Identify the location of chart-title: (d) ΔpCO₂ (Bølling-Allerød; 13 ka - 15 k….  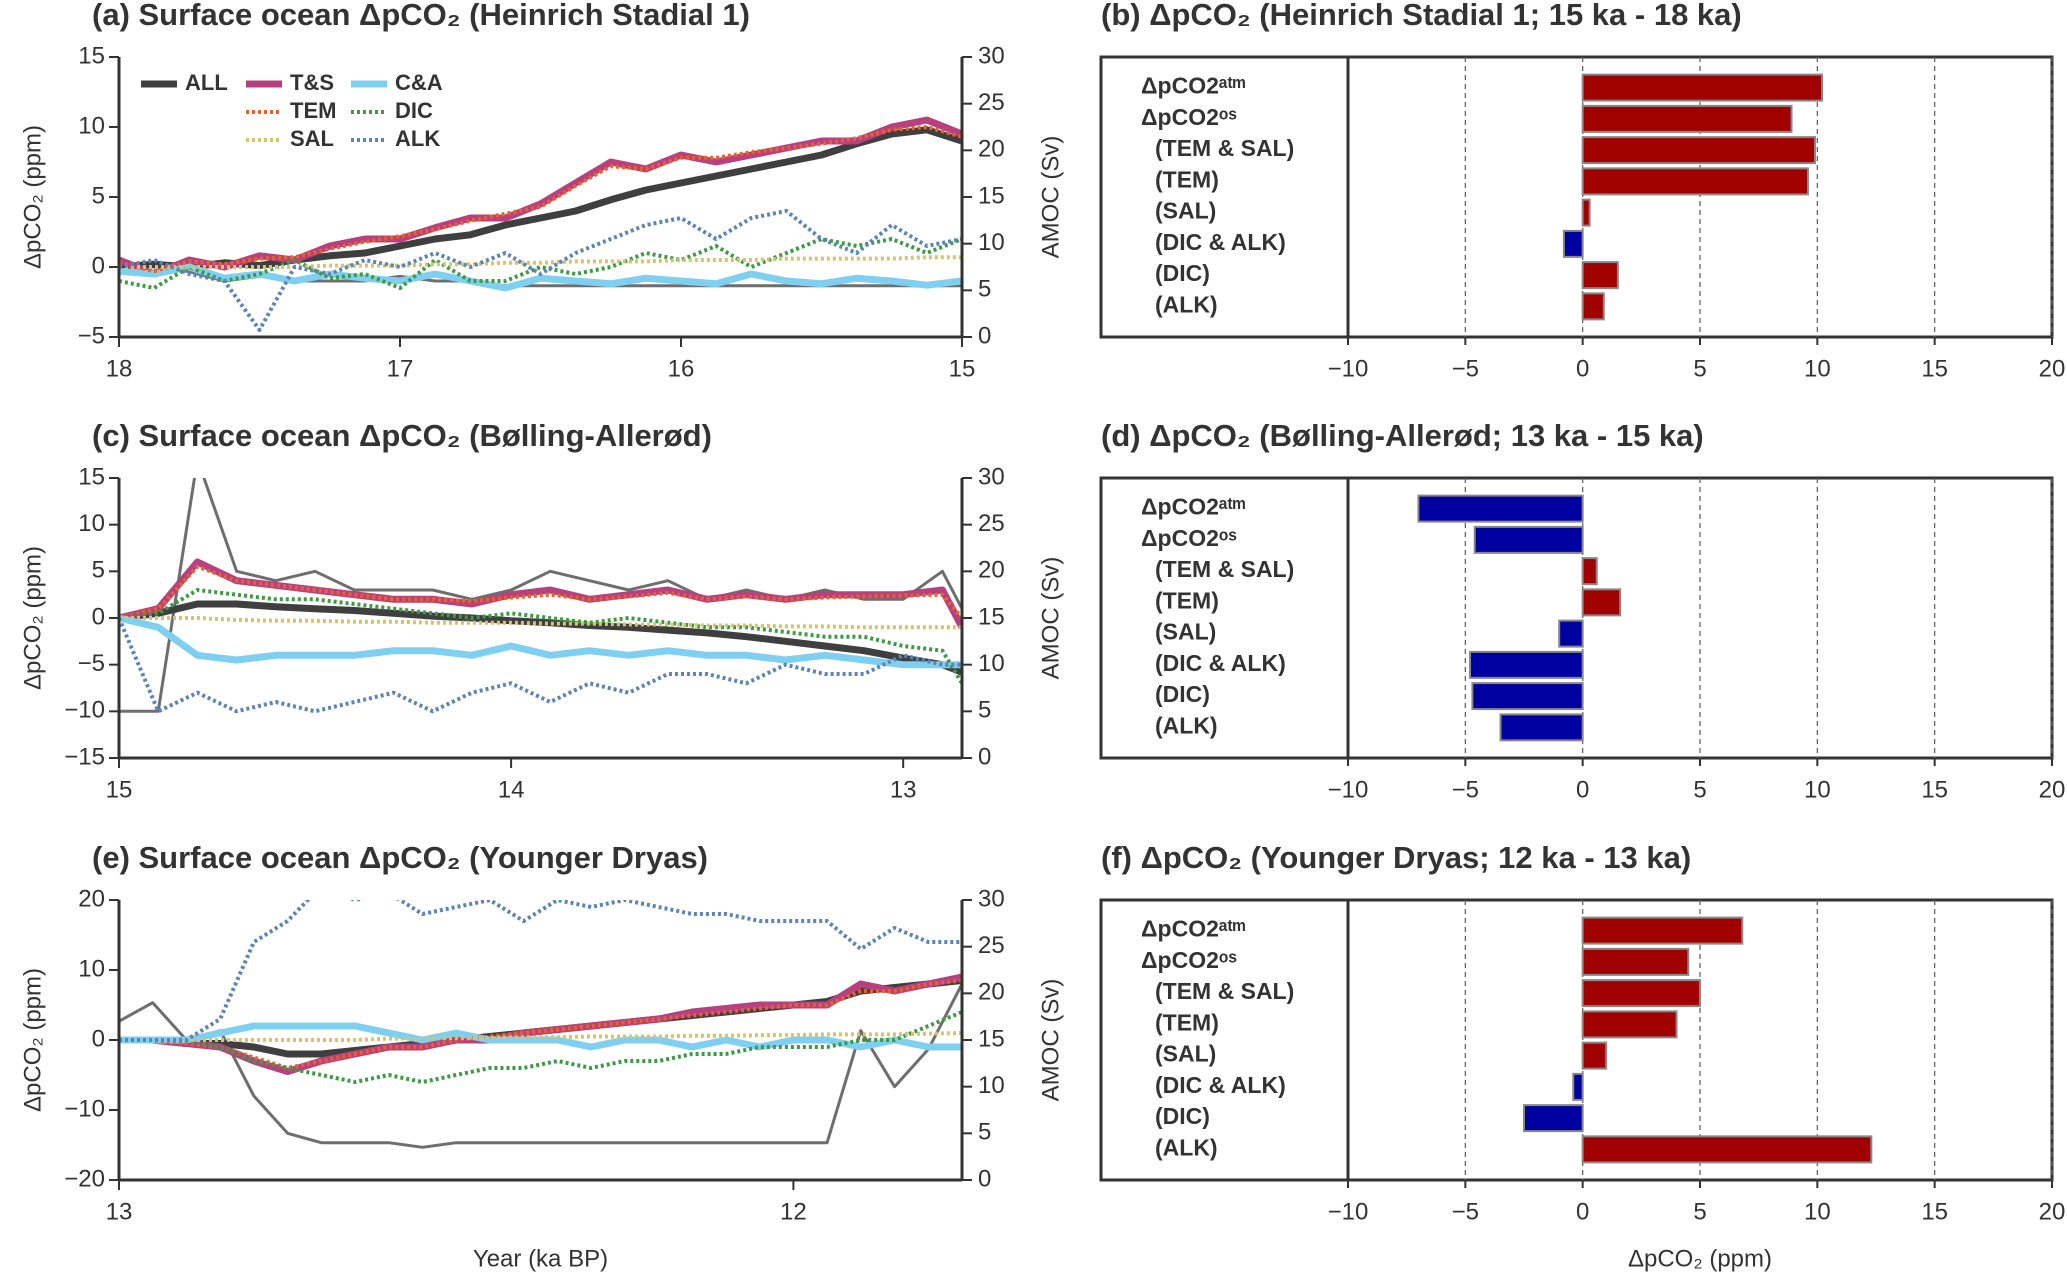
(1402, 435).